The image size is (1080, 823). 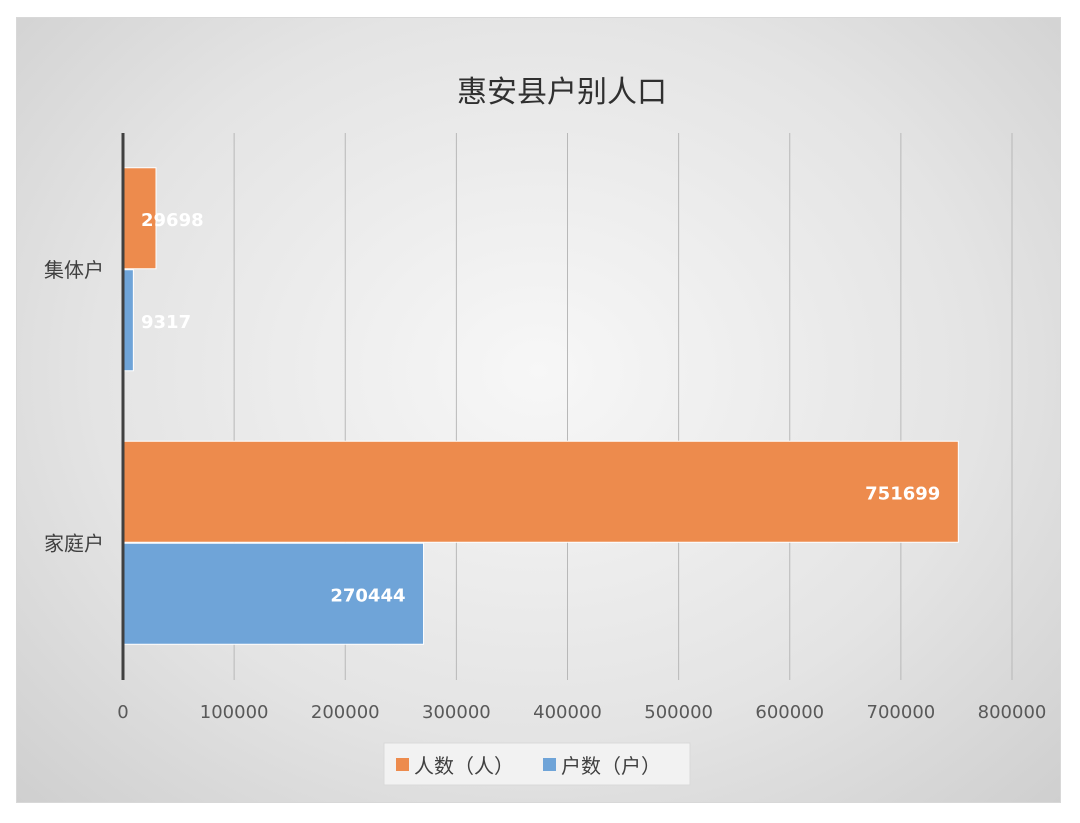 What do you see at coordinates (611, 766) in the screenshot?
I see `legend-label-households: 户数（户）` at bounding box center [611, 766].